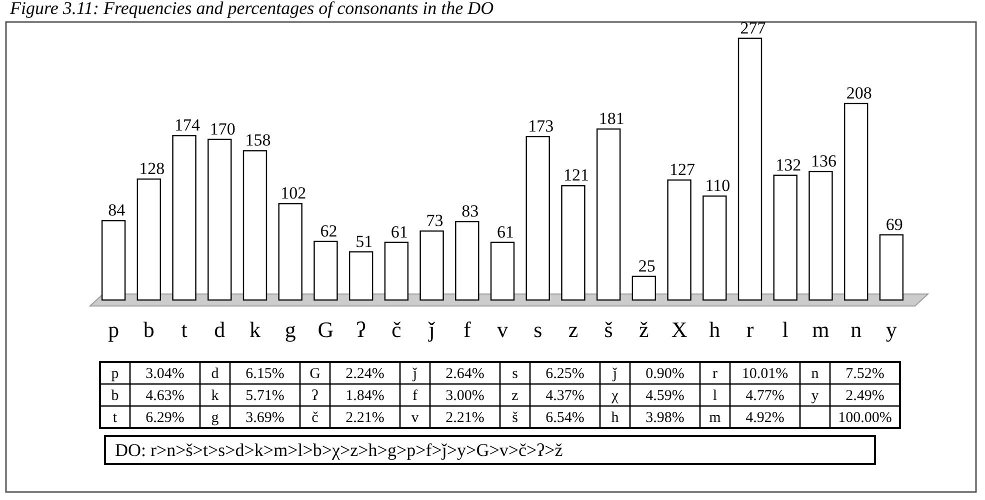 This screenshot has height=500, width=985. I want to click on text: 10.01%, so click(765, 374).